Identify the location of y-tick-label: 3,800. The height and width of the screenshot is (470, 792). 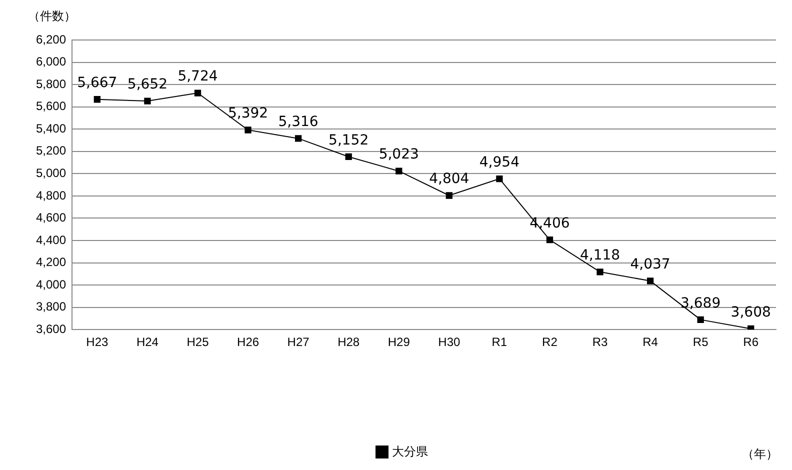
(51, 307).